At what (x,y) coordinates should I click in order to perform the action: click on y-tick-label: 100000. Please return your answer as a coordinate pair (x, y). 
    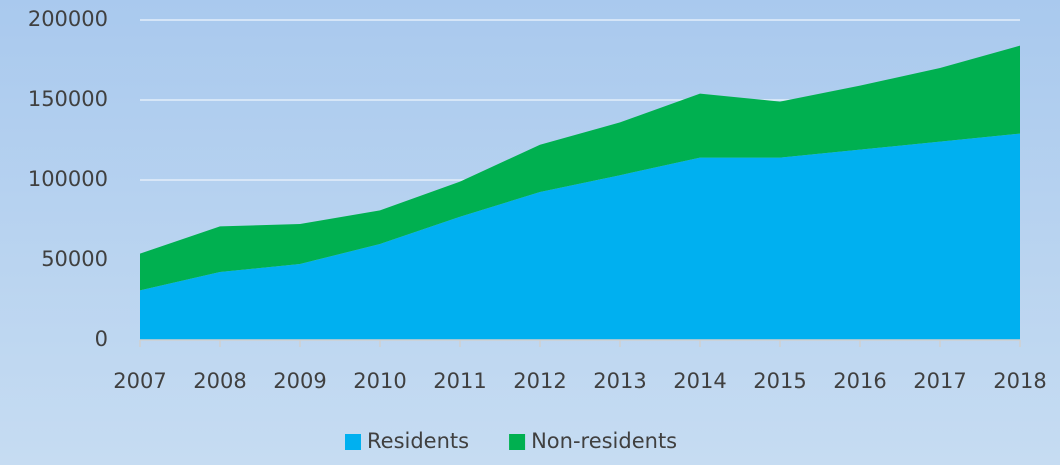
    Looking at the image, I should click on (68, 179).